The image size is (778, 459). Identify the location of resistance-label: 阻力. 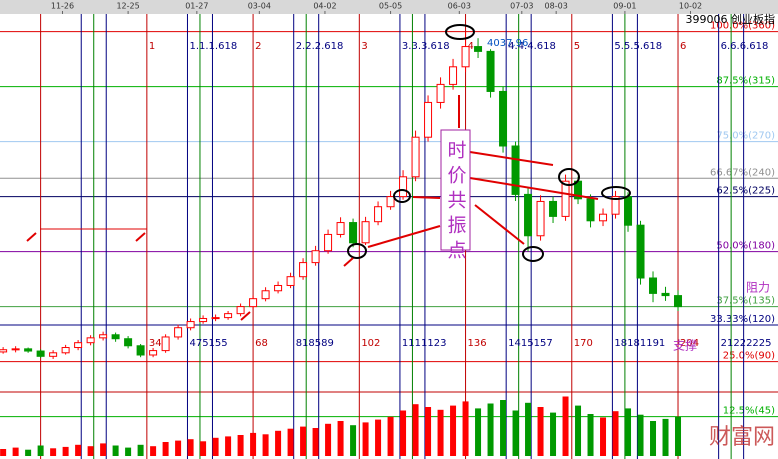
(758, 288).